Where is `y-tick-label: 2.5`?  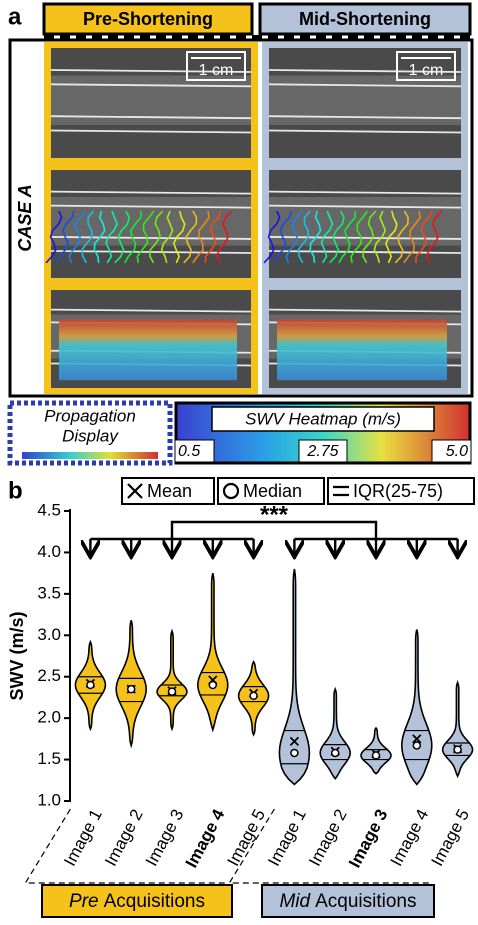
y-tick-label: 2.5 is located at coordinates (49, 675).